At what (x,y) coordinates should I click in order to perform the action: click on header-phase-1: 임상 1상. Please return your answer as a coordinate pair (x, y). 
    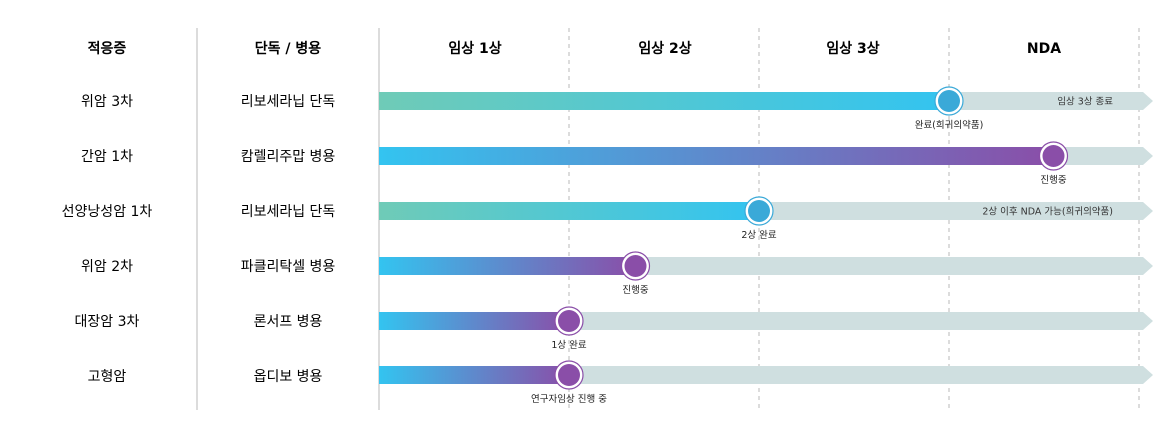
    Looking at the image, I should click on (474, 49).